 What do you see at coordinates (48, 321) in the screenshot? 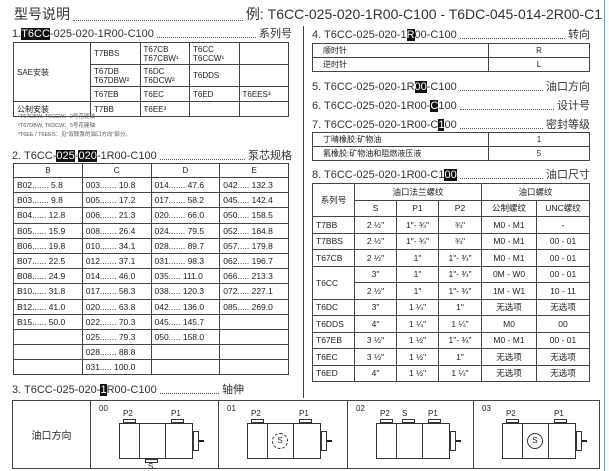
I see `table-cell: B15...... 50.0` at bounding box center [48, 321].